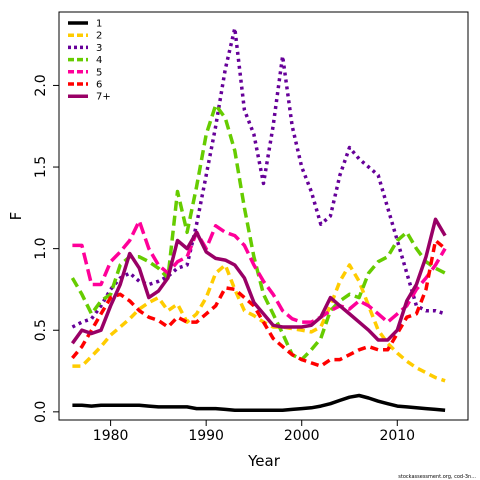 The width and height of the screenshot is (480, 480). What do you see at coordinates (99, 36) in the screenshot?
I see `legend-label: 2` at bounding box center [99, 36].